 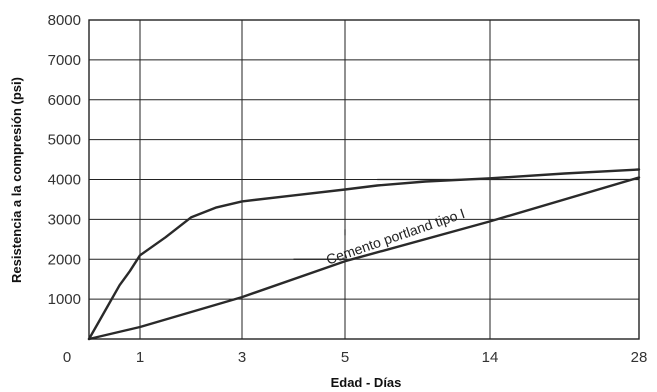 I want to click on x-axis-label: Edad - Días, so click(x=366, y=382).